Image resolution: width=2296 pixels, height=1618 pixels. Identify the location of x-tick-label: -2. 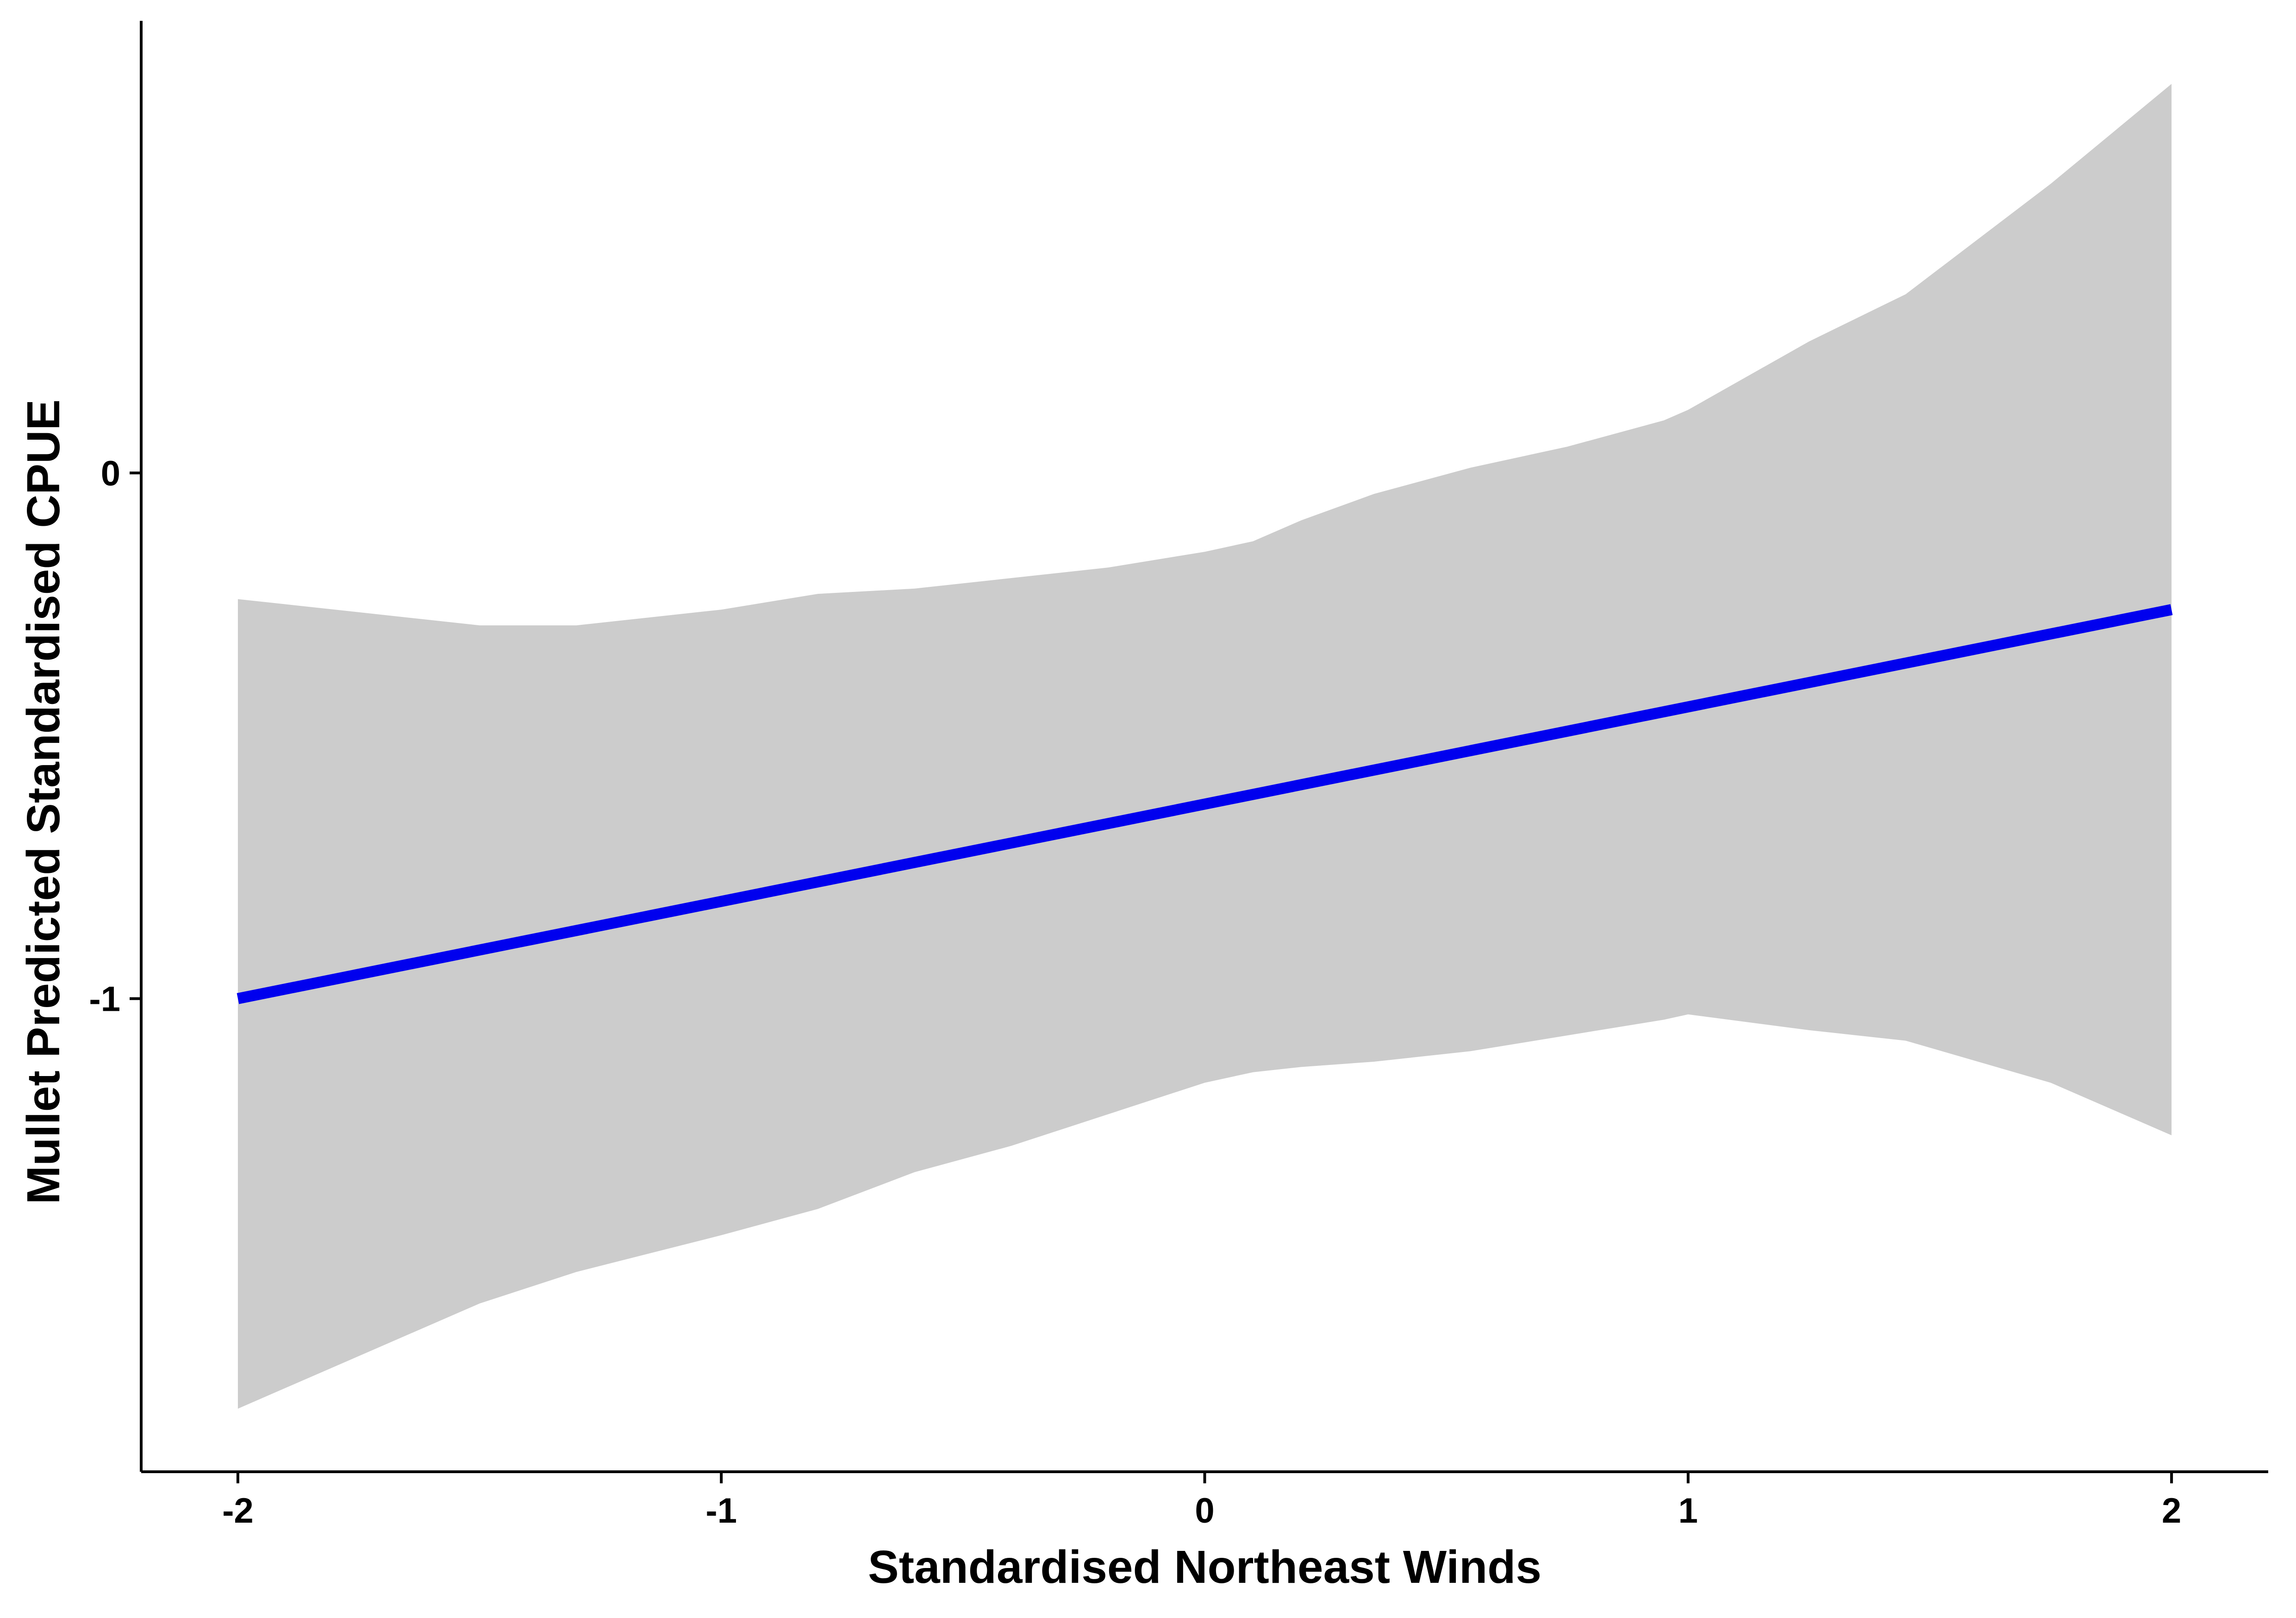
(238, 1511).